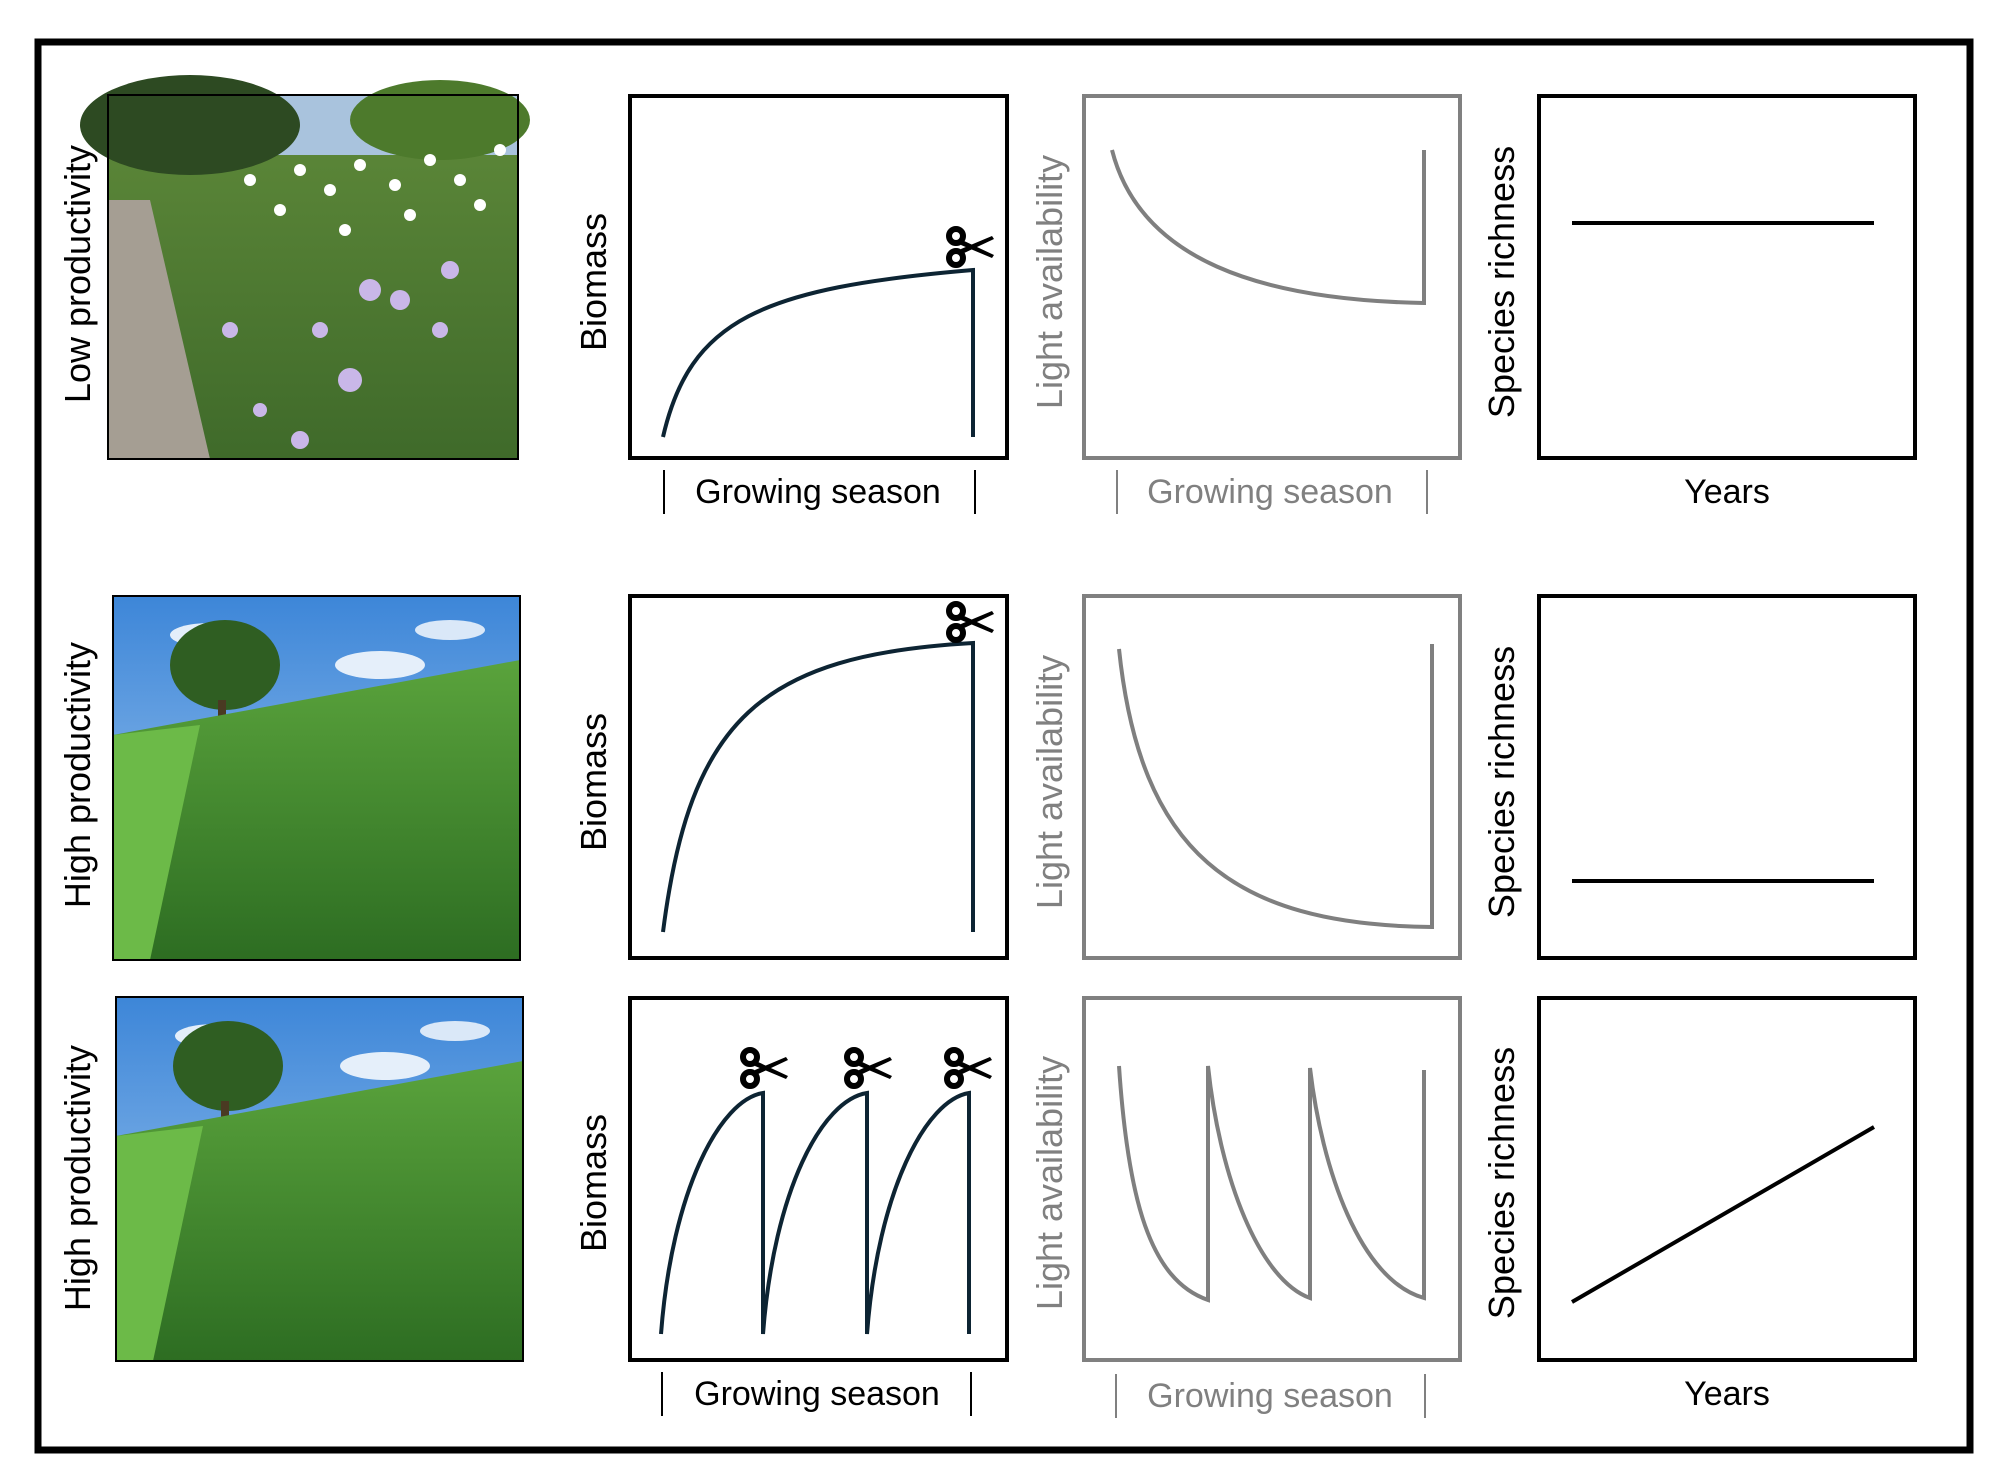  I want to click on row-label-low-productivity: Low productivity, so click(77, 274).